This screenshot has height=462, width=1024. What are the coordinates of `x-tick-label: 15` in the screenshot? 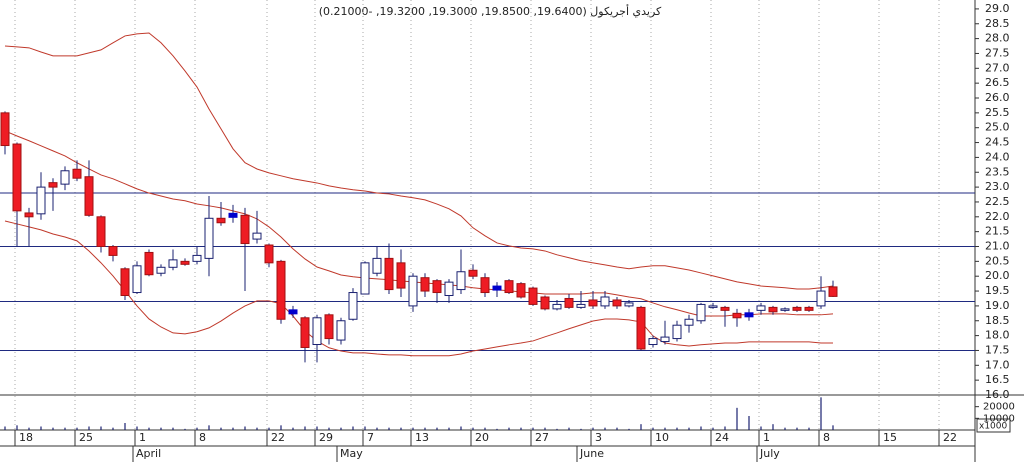 It's located at (890, 437).